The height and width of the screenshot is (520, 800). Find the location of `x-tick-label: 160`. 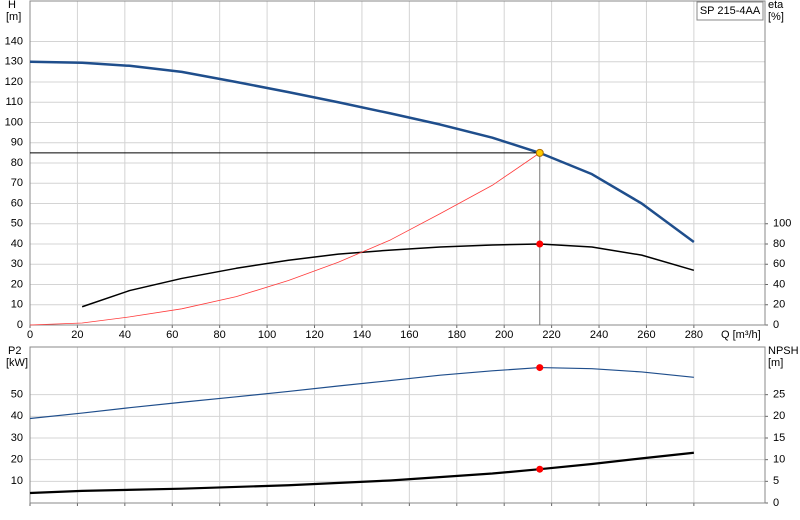

x-tick-label: 160 is located at coordinates (409, 335).